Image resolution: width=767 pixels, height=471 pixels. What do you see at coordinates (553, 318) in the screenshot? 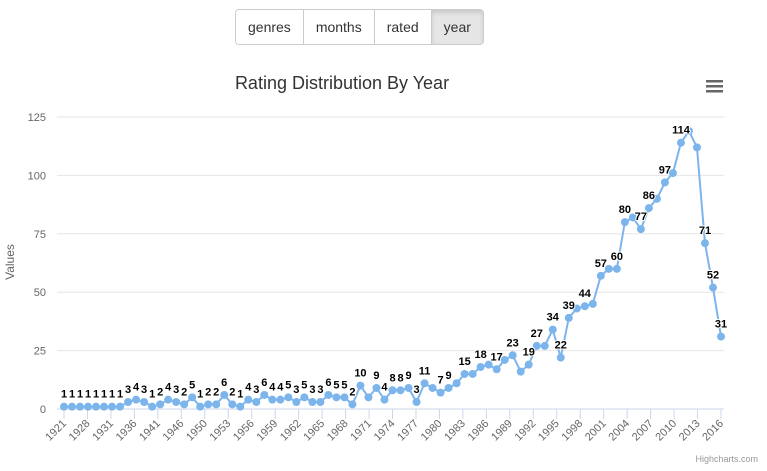
I see `data-label: 34` at bounding box center [553, 318].